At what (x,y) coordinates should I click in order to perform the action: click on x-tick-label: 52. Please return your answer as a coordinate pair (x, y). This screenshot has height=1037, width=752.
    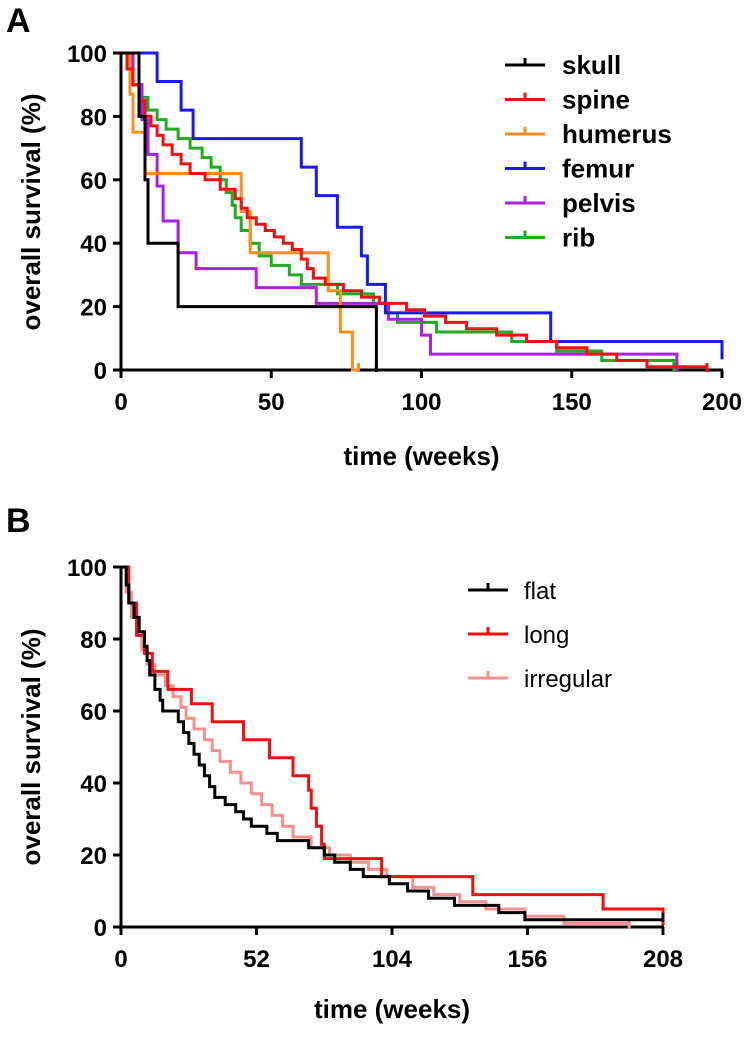
    Looking at the image, I should click on (256, 959).